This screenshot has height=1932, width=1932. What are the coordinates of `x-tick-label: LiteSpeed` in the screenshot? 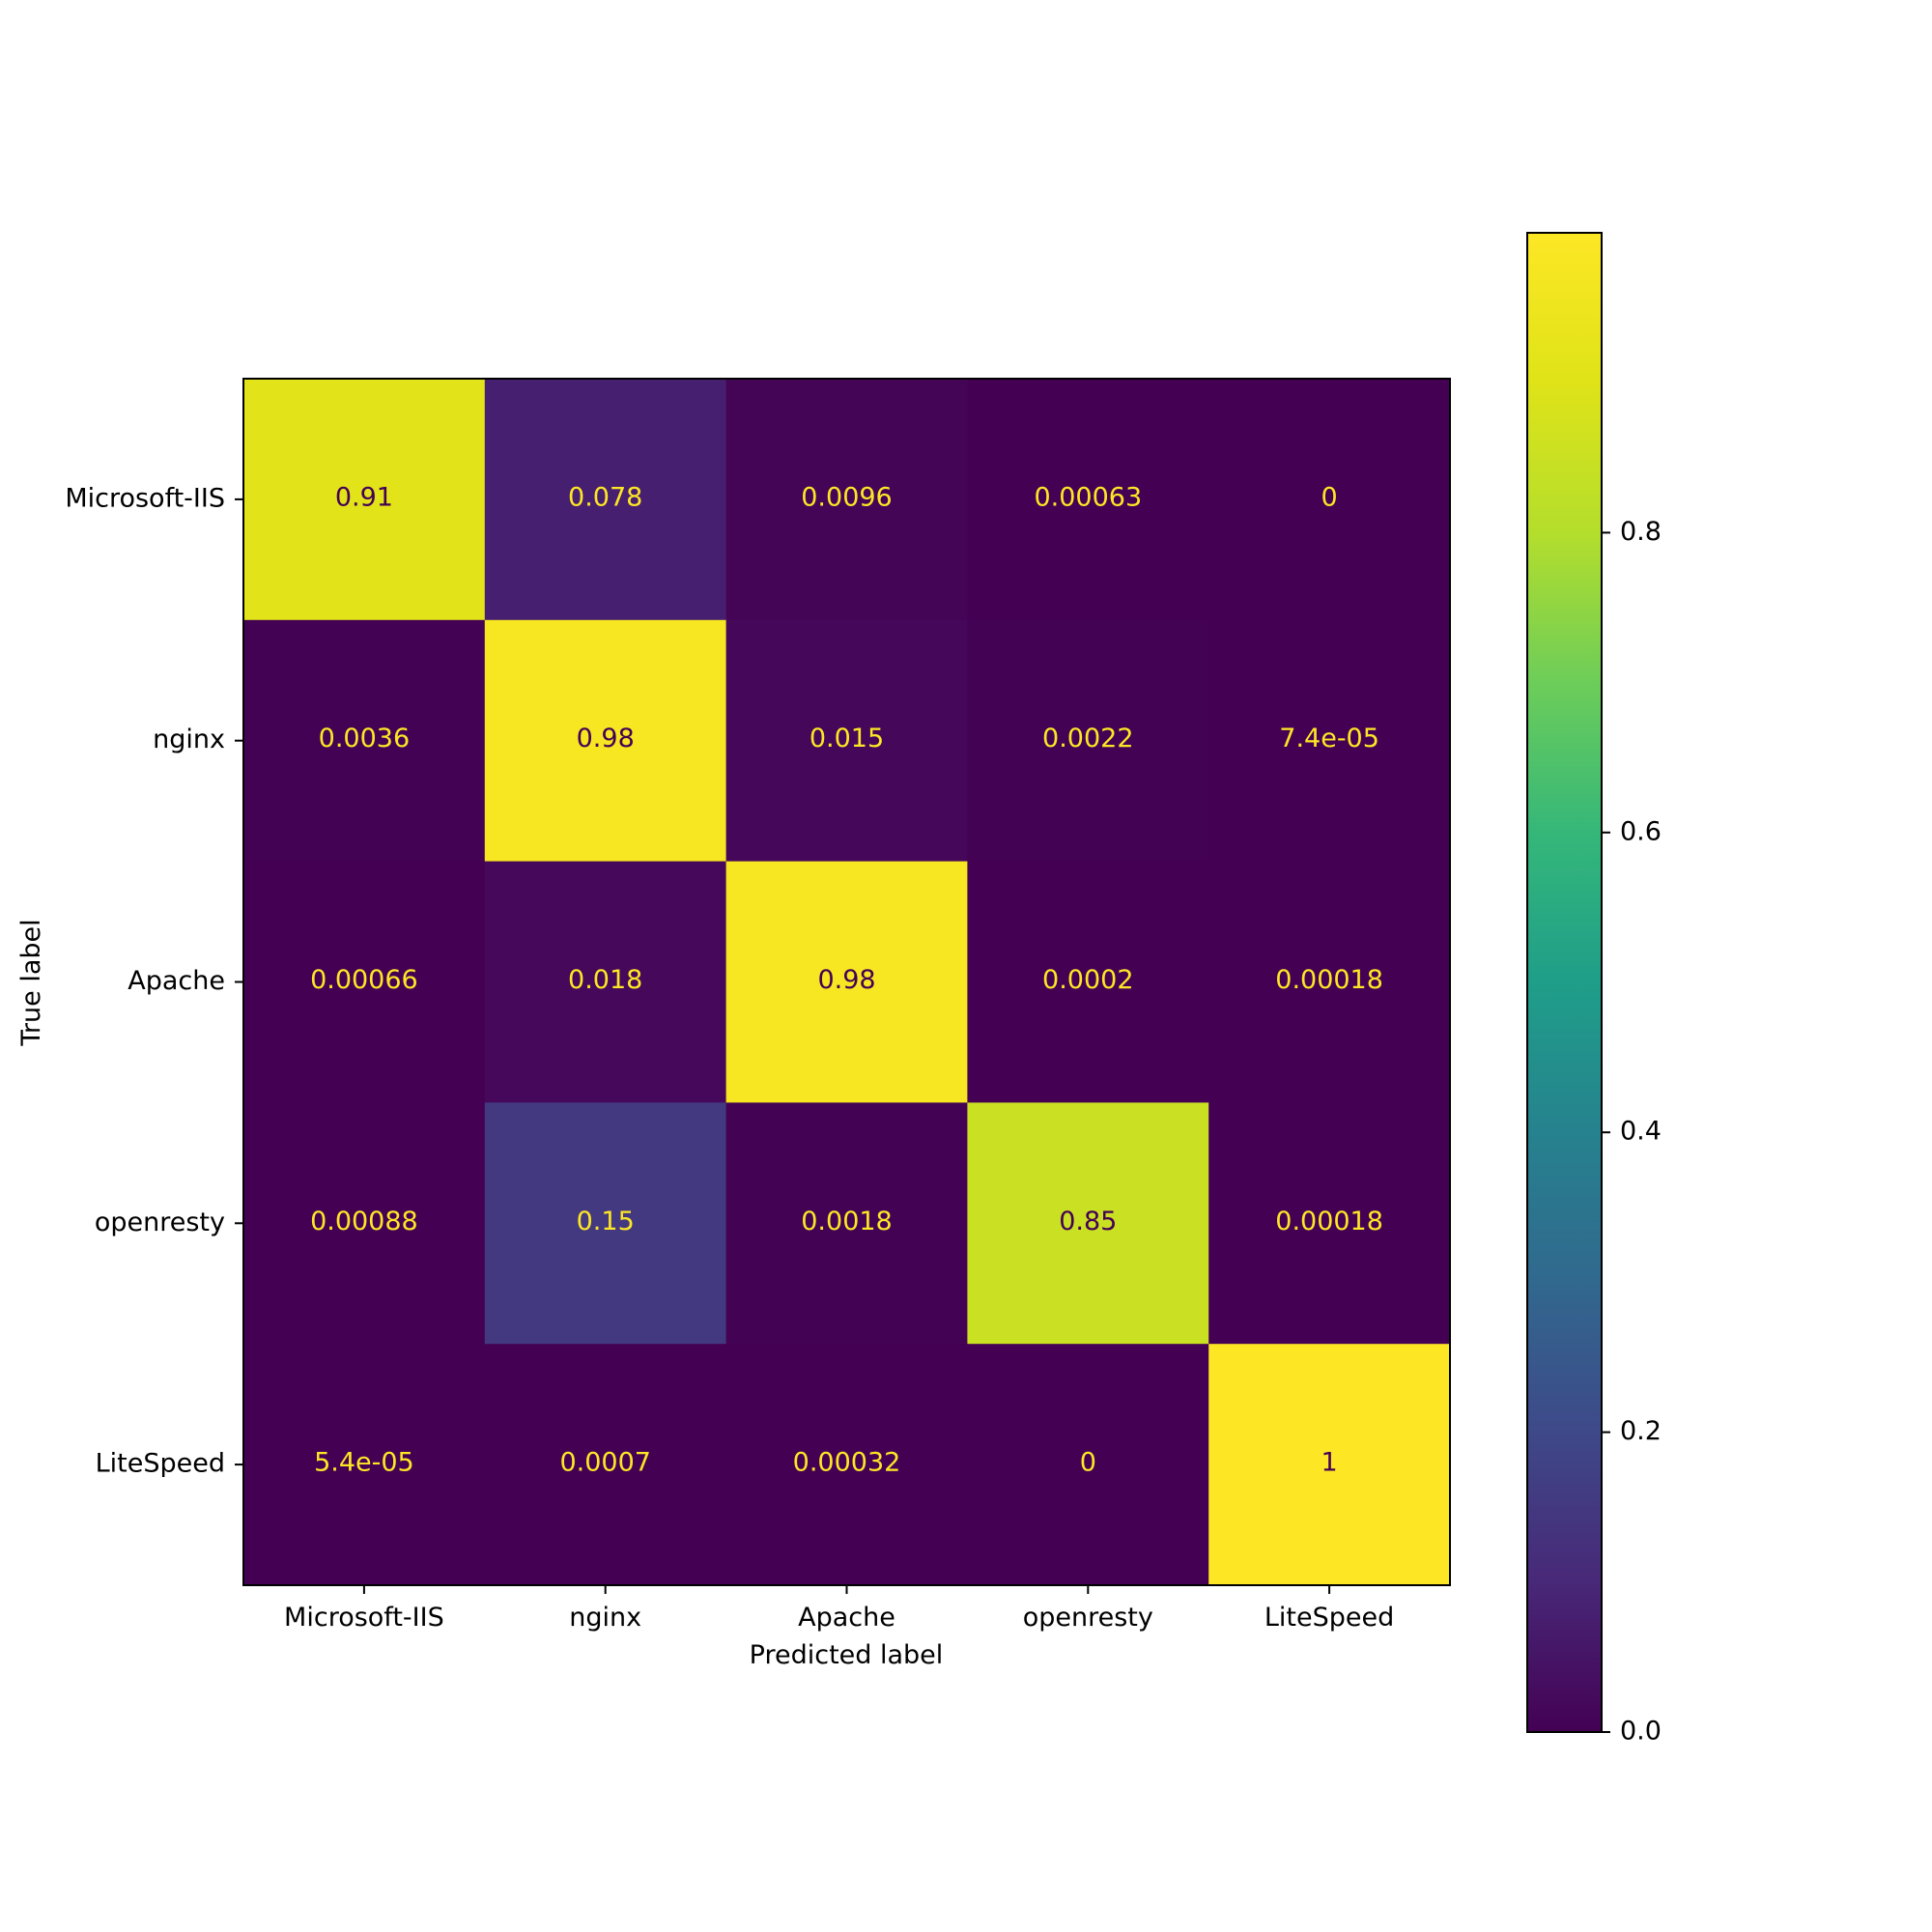 It's located at (1329, 1618).